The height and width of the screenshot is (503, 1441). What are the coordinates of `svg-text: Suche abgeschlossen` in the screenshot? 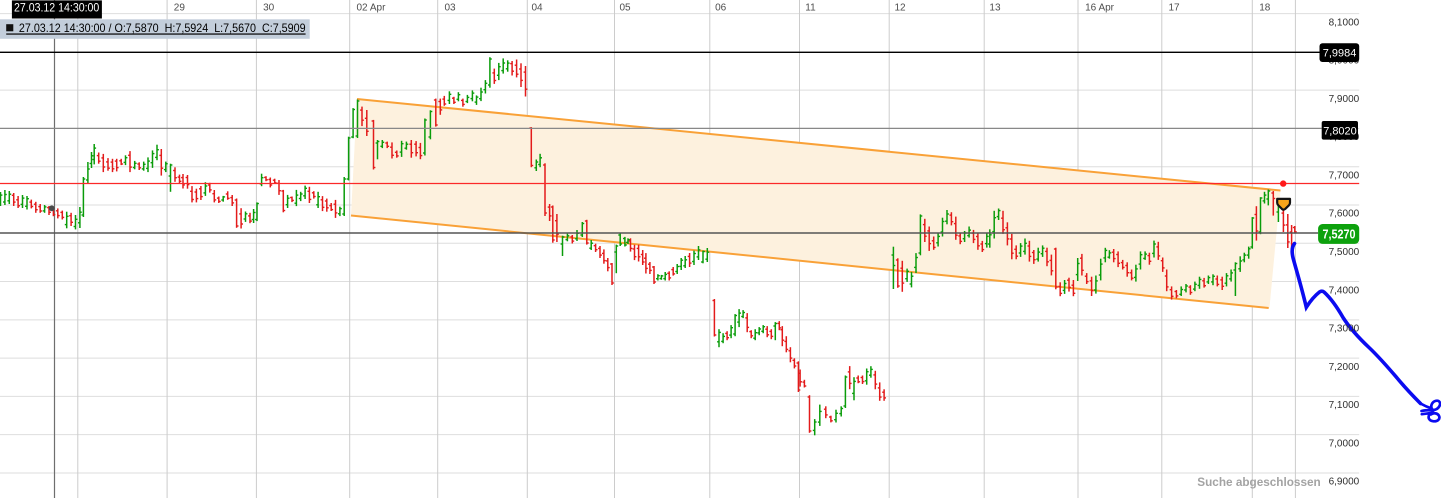 It's located at (1258, 482).